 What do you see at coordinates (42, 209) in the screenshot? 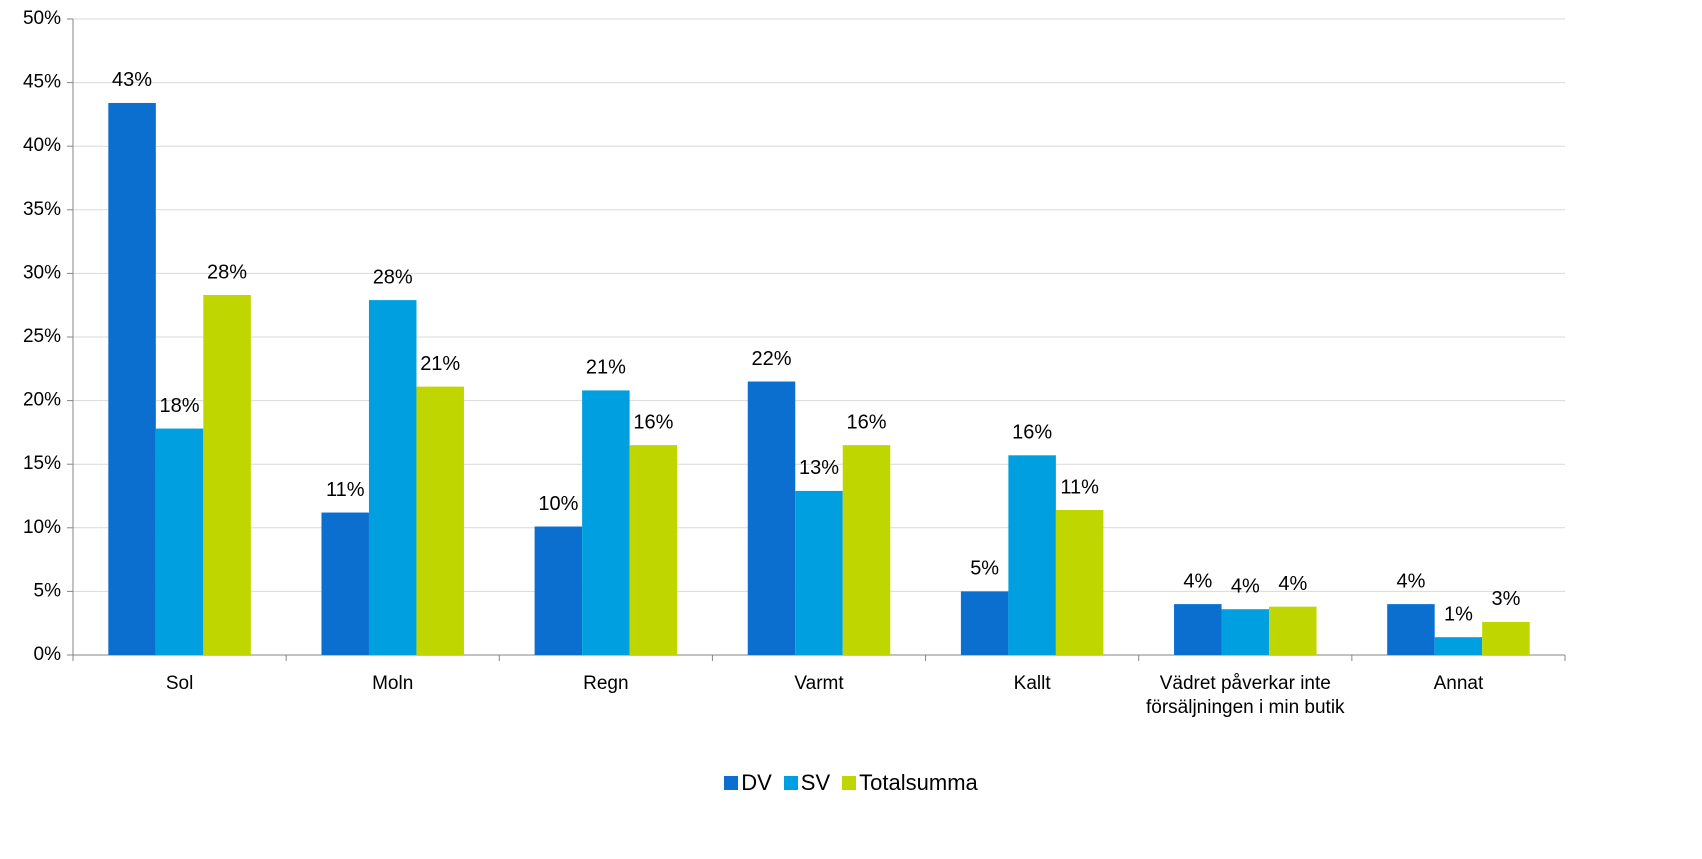
I see `y-tick-label: 35%` at bounding box center [42, 209].